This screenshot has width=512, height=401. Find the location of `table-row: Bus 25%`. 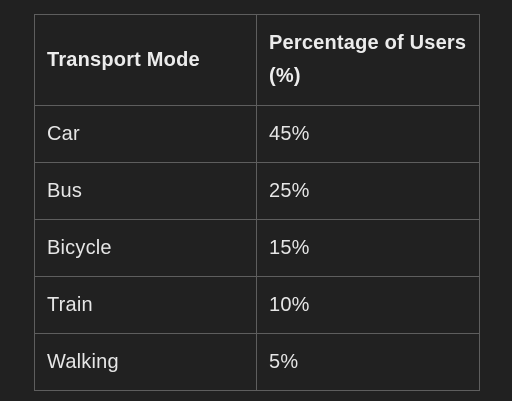

table-row: Bus 25% is located at coordinates (257, 191).